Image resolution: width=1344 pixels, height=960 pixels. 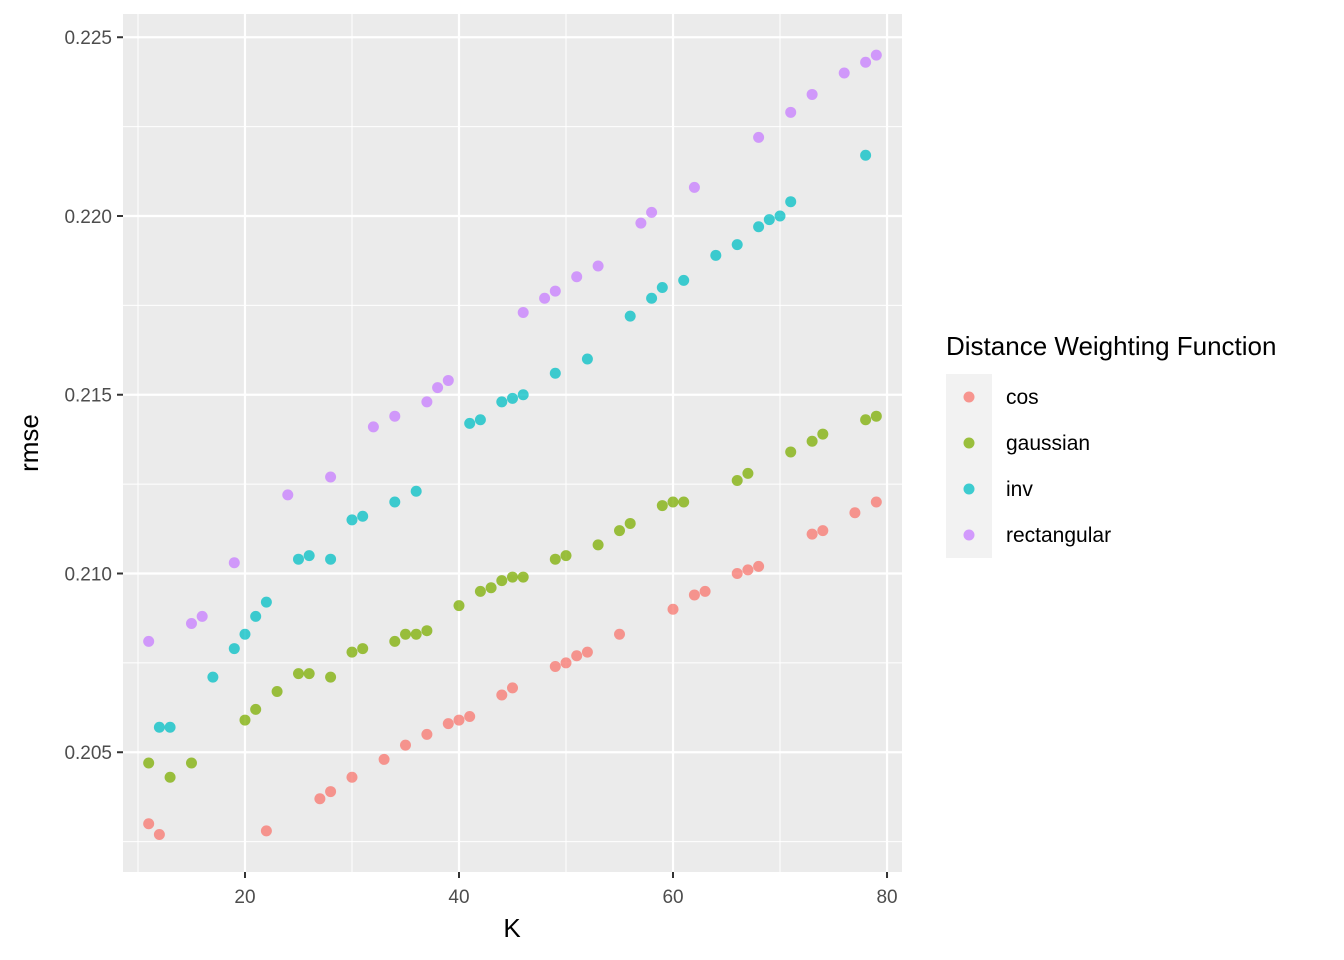 I want to click on x-tick-label: 20, so click(x=244, y=897).